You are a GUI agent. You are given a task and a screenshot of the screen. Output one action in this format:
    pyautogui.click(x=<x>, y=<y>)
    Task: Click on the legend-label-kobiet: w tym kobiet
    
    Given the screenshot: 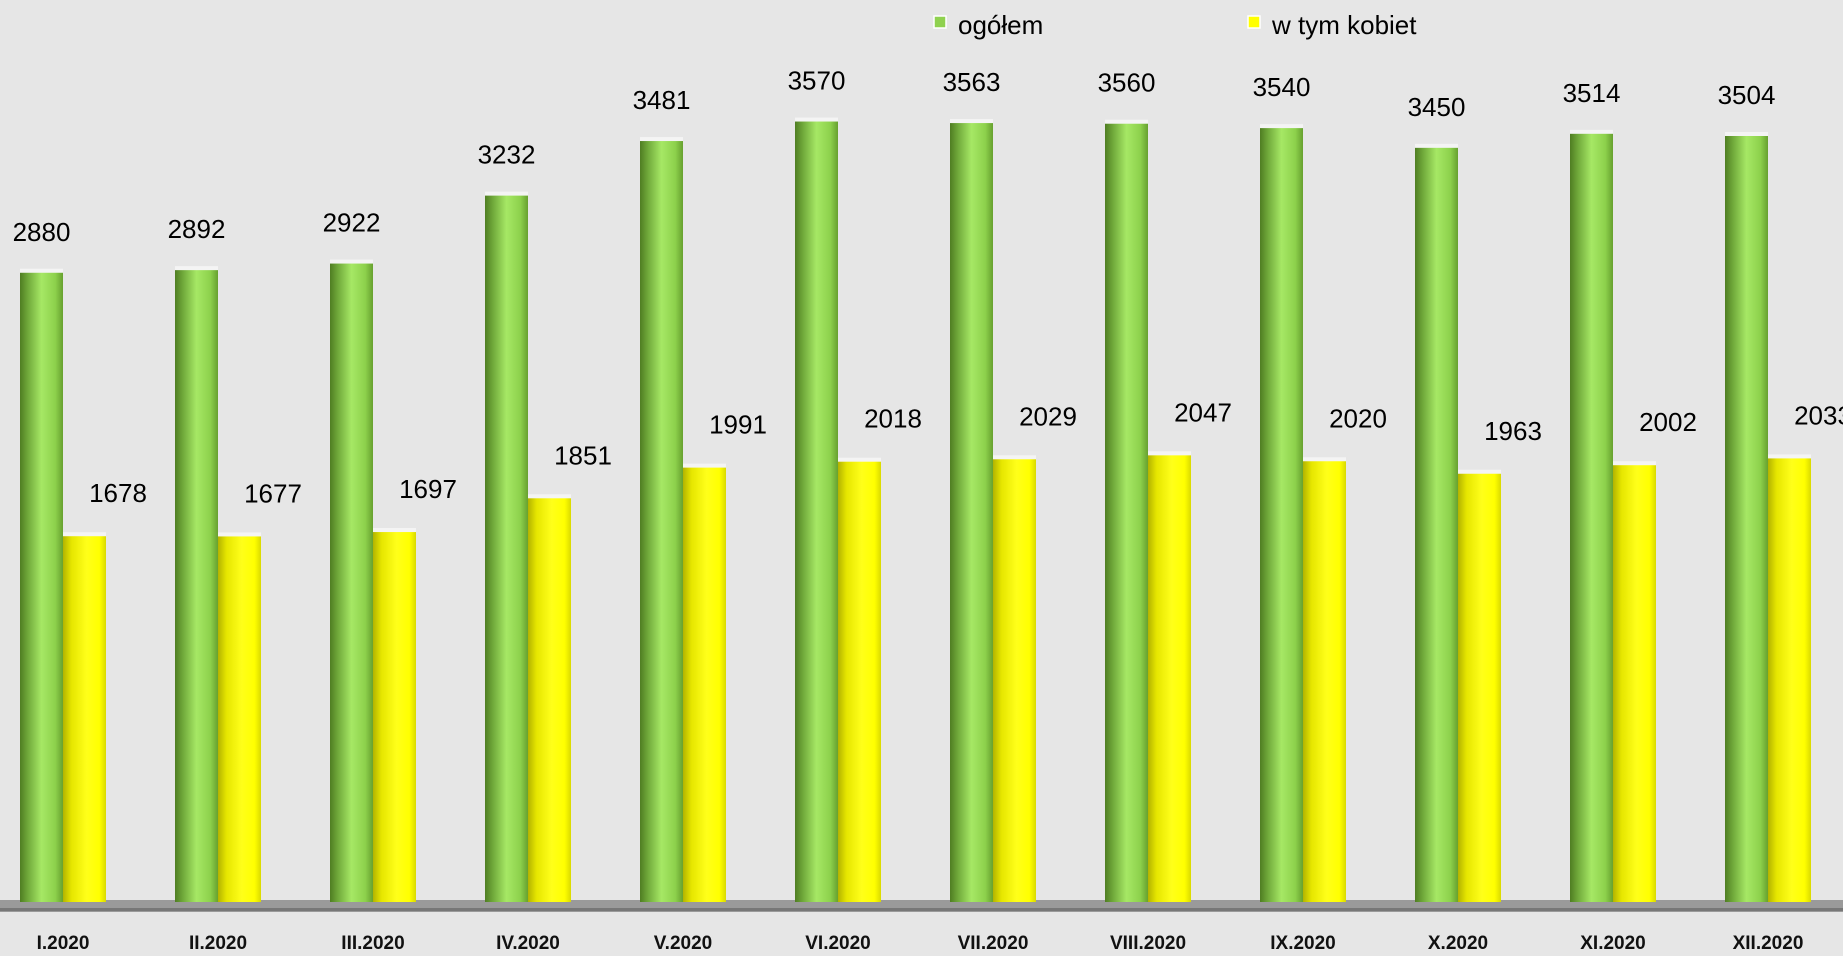 What is the action you would take?
    pyautogui.click(x=1344, y=25)
    